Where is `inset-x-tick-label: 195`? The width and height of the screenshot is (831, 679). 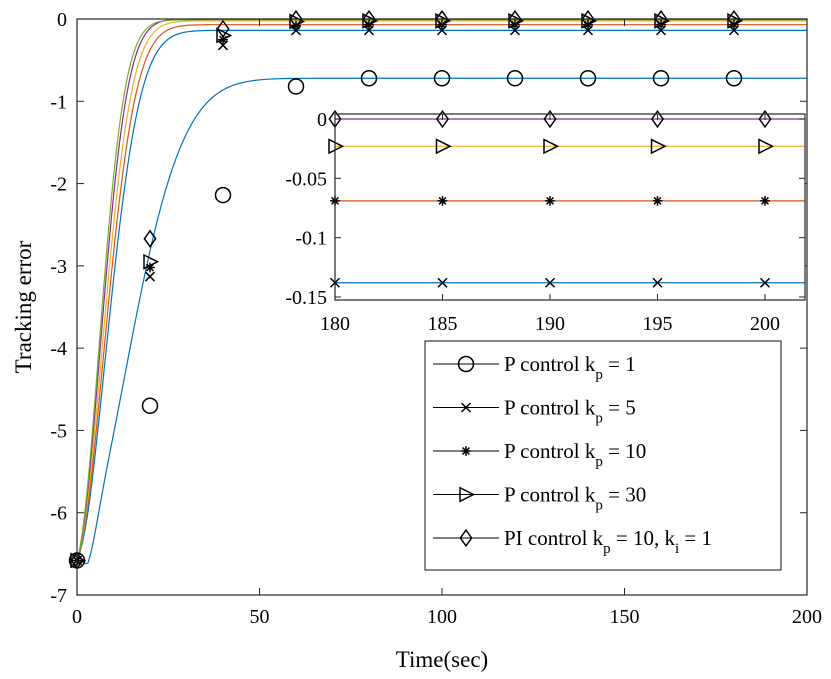
inset-x-tick-label: 195 is located at coordinates (658, 324).